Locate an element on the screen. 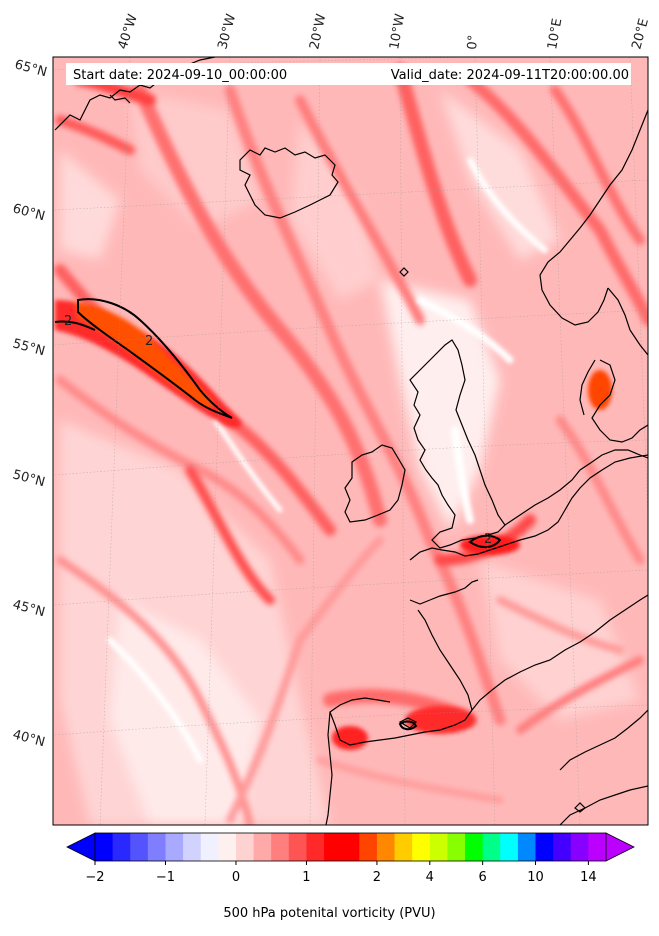 The height and width of the screenshot is (936, 659). lat-tick-65n: 65°N is located at coordinates (31, 68).